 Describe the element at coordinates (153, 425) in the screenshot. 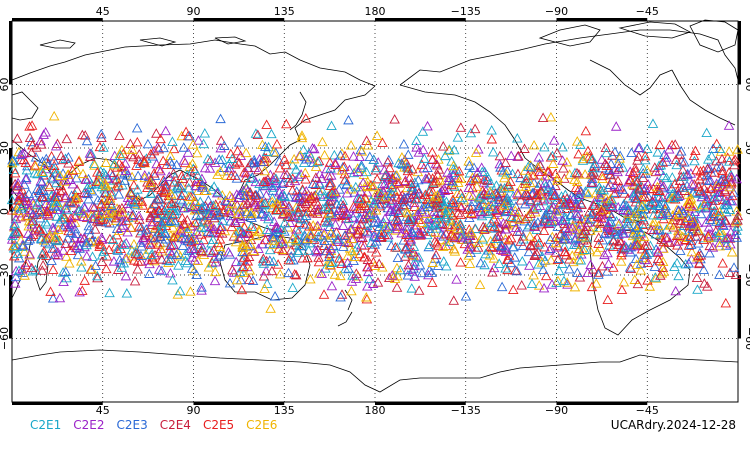

I see `legend: C2E1 C2E2 C2E3 C2E4 C2E5 C2E6` at that location.